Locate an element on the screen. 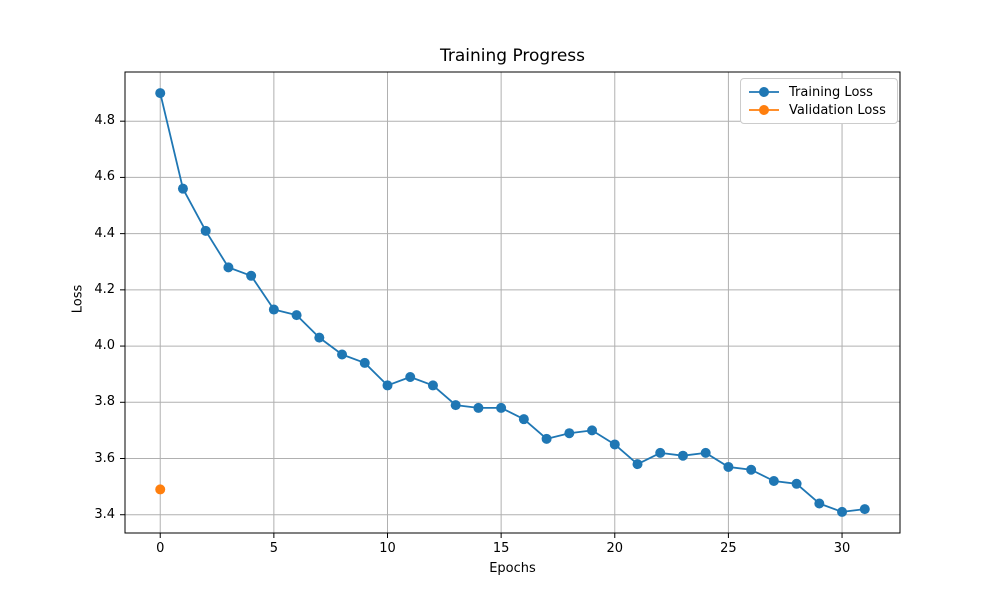  x-tick-label: 0 is located at coordinates (160, 548).